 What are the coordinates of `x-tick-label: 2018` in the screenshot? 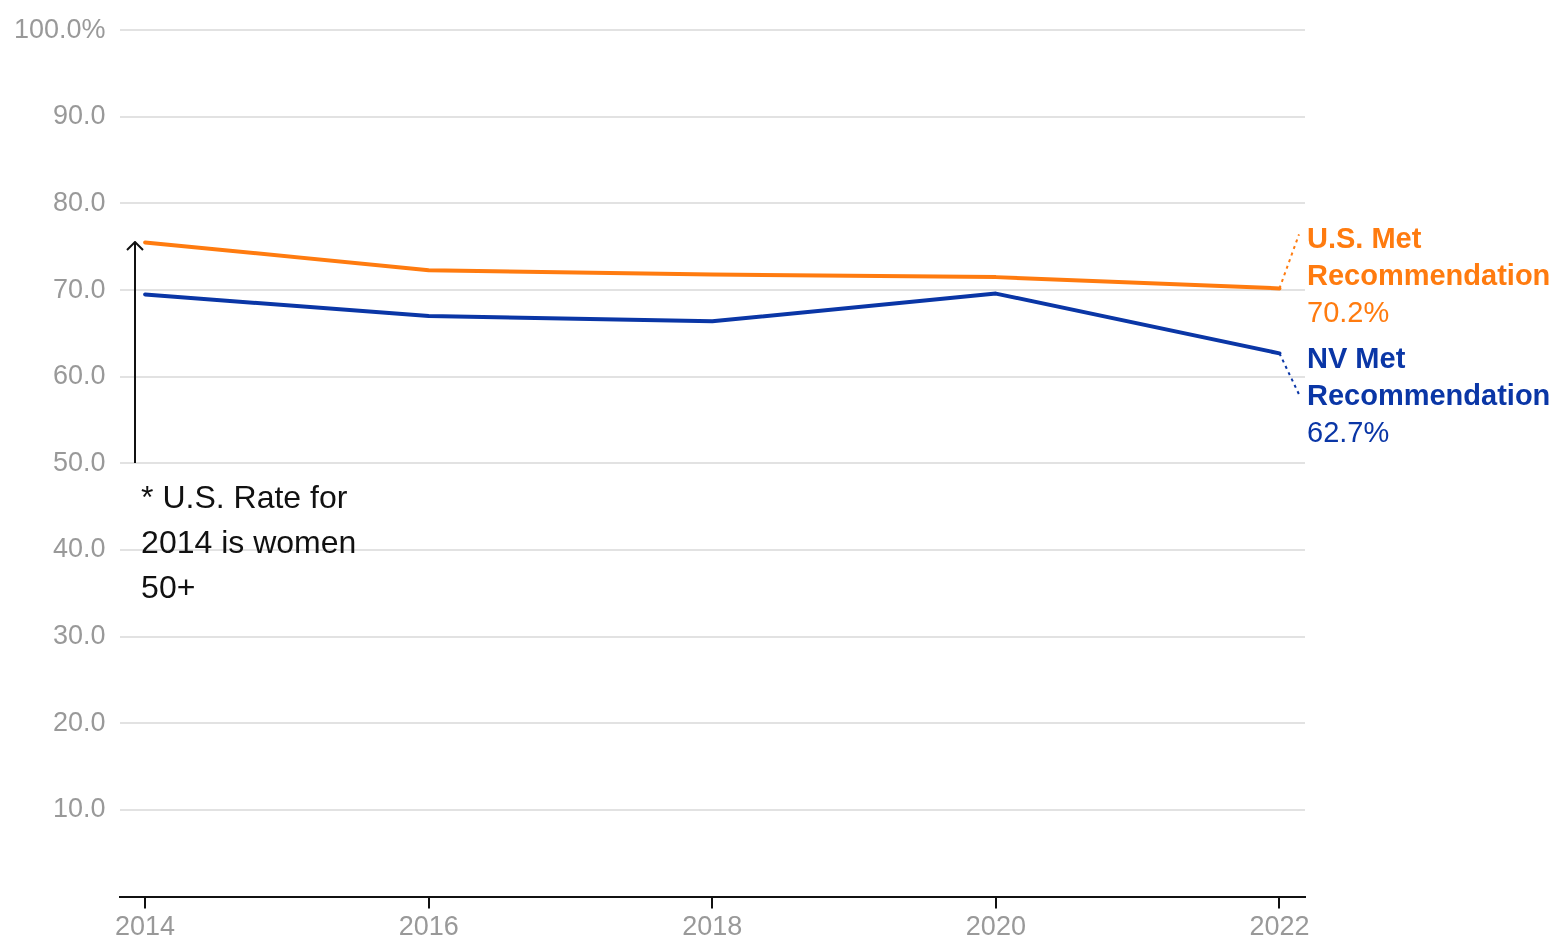 It's located at (712, 926).